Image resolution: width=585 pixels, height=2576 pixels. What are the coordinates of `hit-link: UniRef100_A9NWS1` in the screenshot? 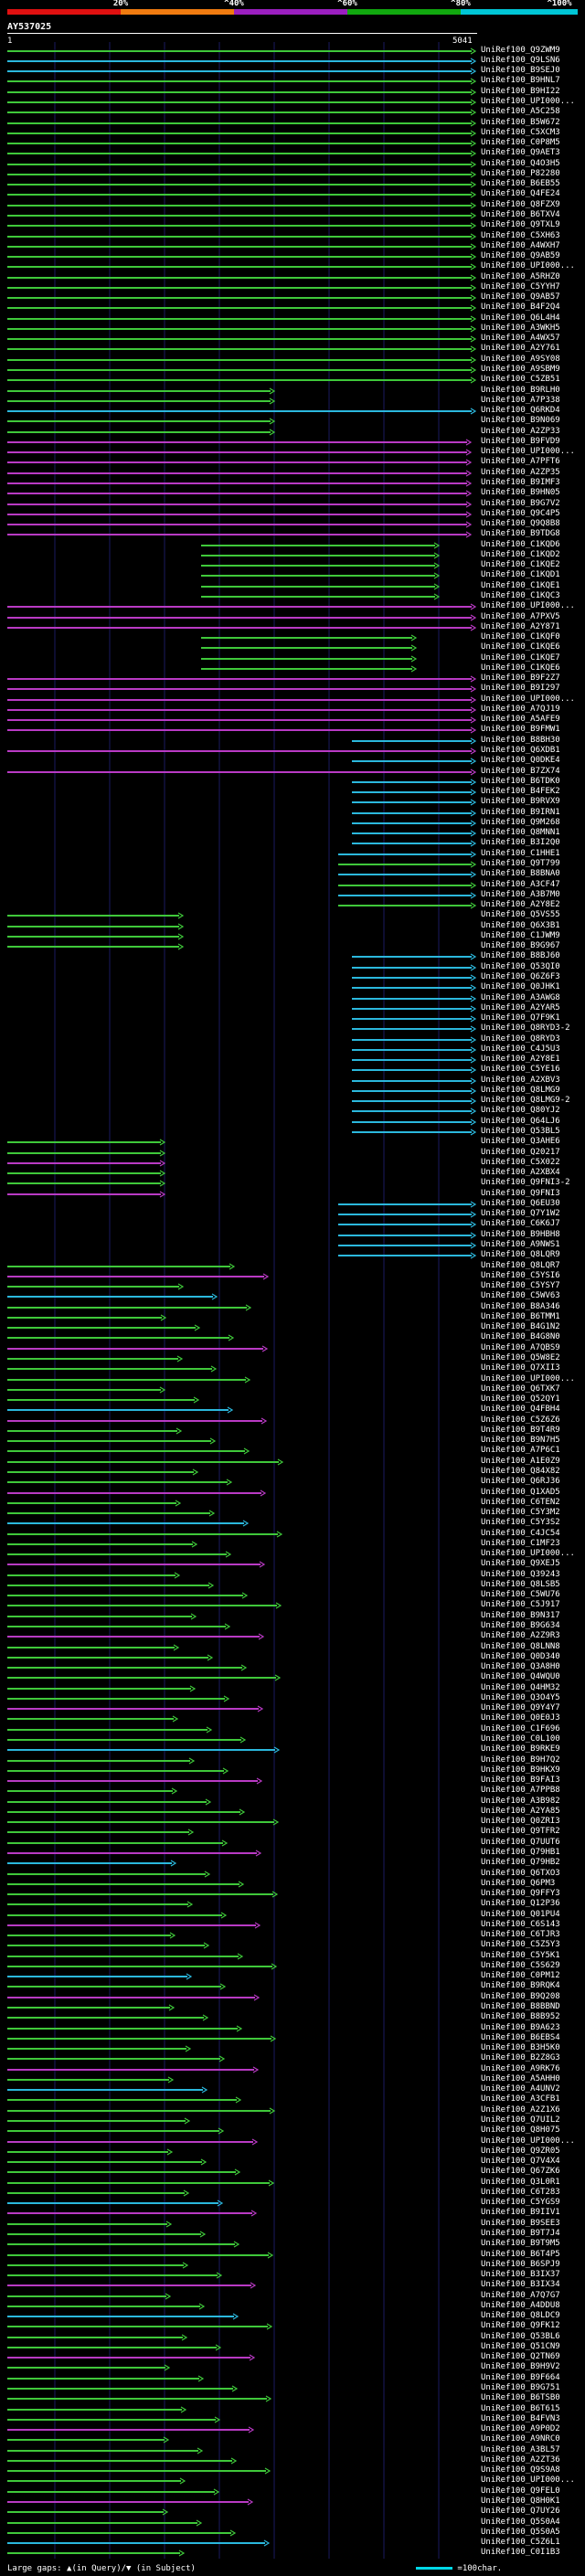 It's located at (520, 1244).